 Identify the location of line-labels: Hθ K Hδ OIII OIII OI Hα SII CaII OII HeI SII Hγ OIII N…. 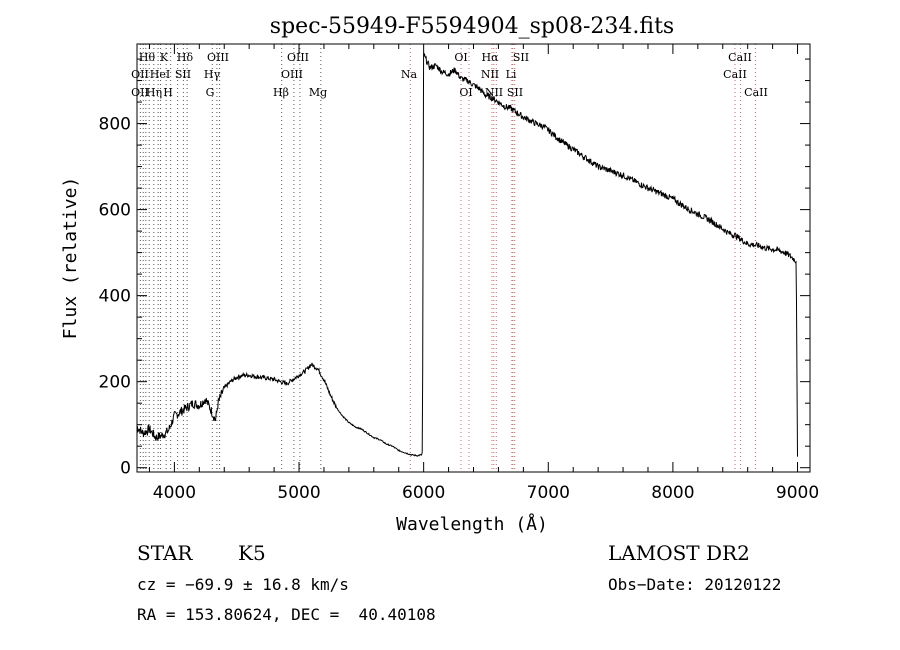
(449, 75).